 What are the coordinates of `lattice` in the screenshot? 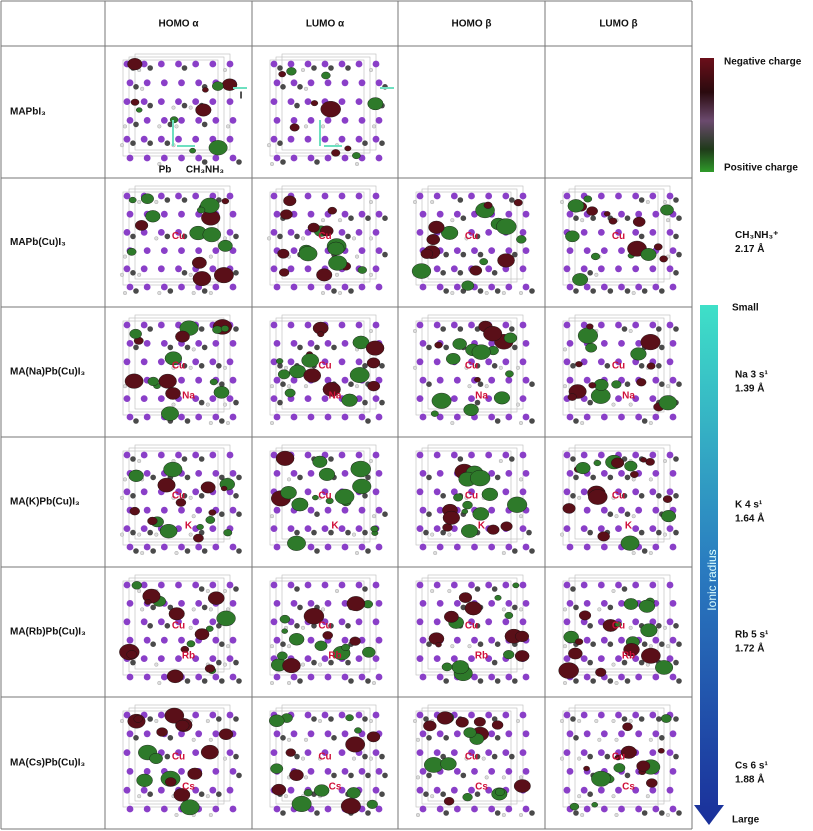 It's located at (619, 500).